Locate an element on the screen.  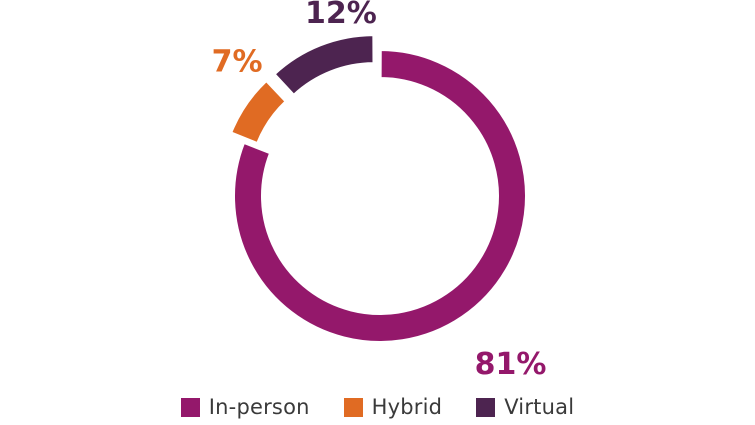
legend-item-virtual: Virtual is located at coordinates (525, 407).